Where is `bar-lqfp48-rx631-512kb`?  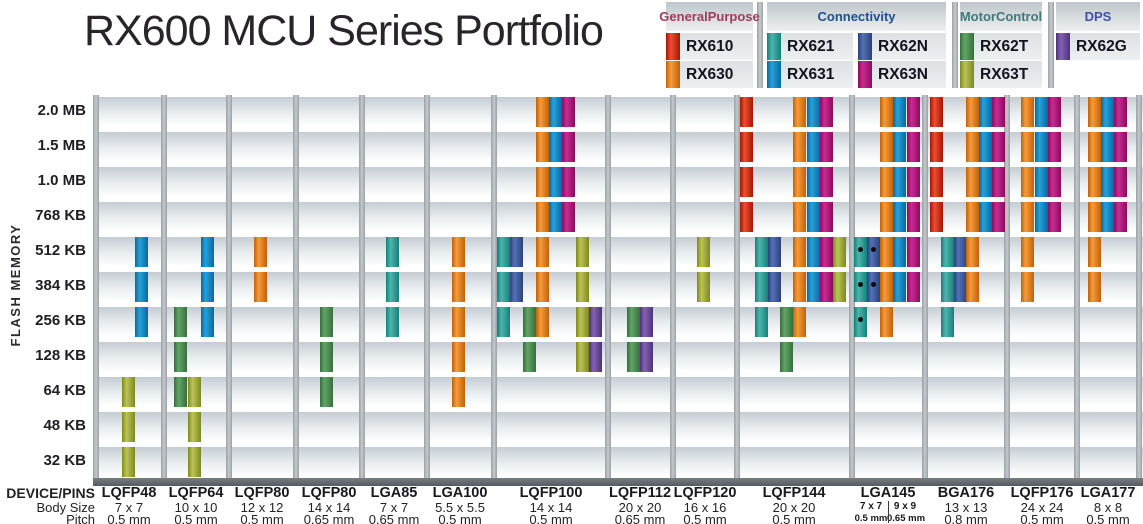 bar-lqfp48-rx631-512kb is located at coordinates (141, 252).